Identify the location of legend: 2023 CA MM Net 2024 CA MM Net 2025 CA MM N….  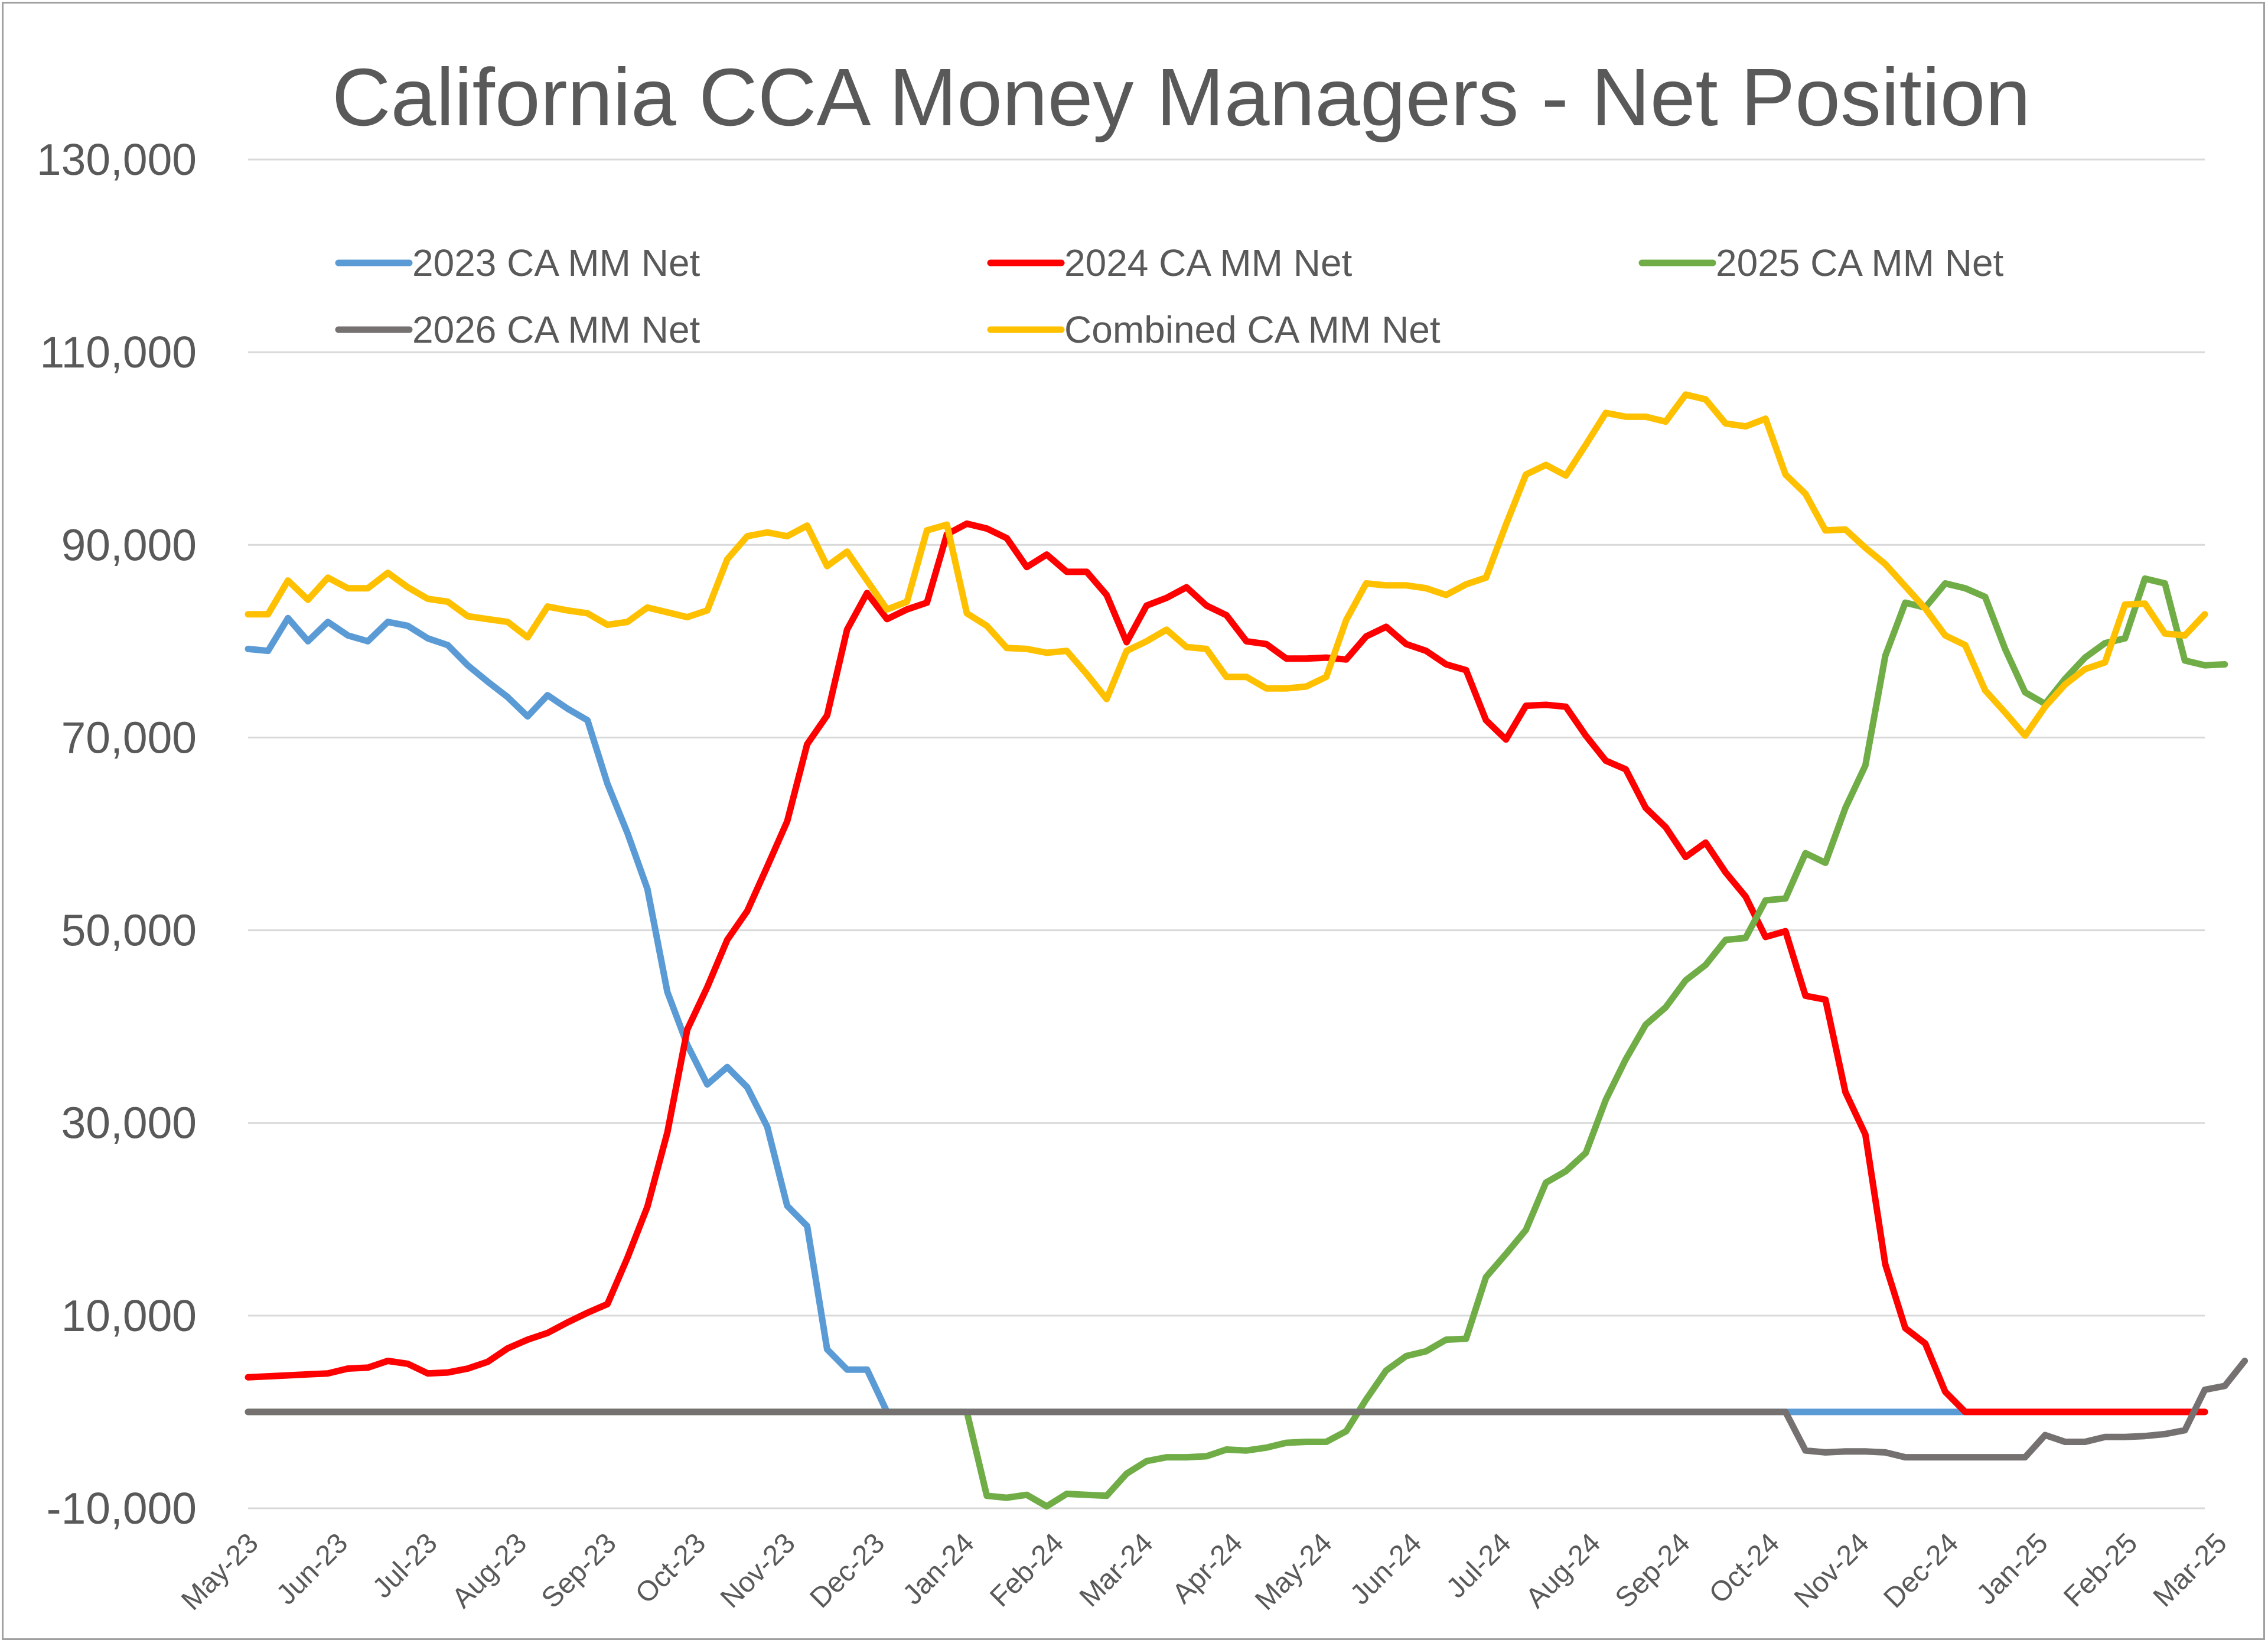
(1169, 296).